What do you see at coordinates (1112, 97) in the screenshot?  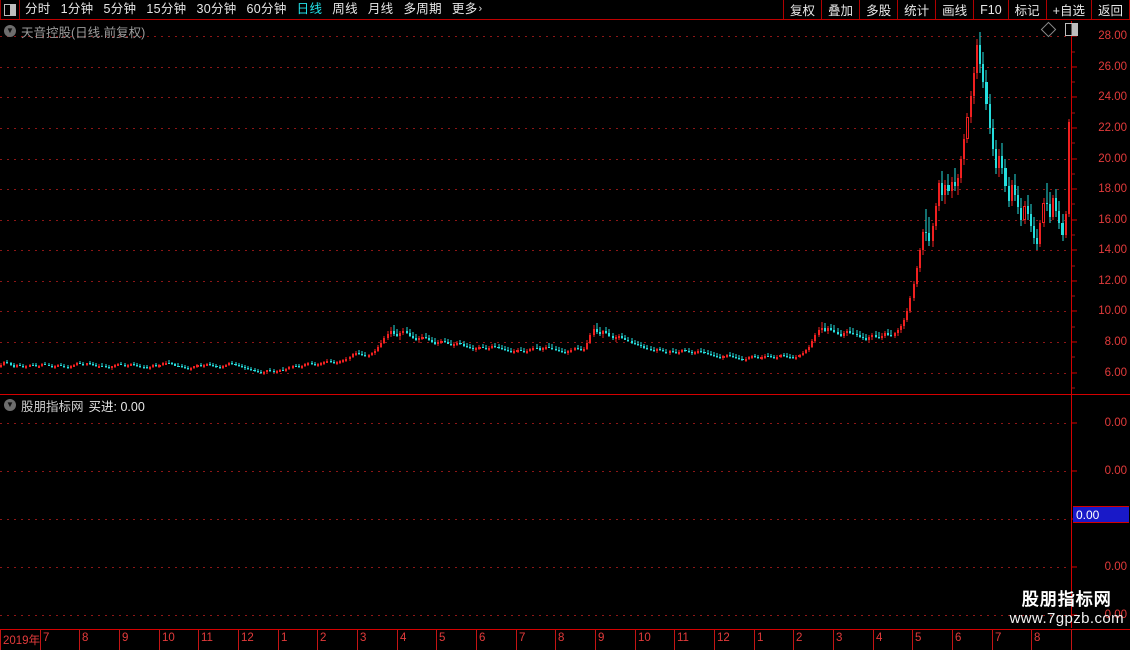 I see `price-axis-label: 24.00` at bounding box center [1112, 97].